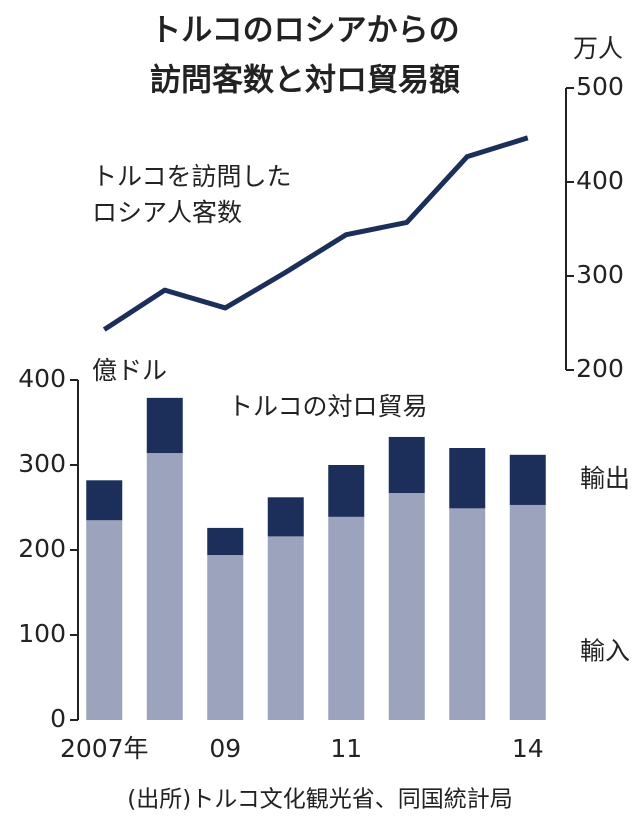 The image size is (640, 826). I want to click on axis-unit: 億ドル, so click(129, 370).